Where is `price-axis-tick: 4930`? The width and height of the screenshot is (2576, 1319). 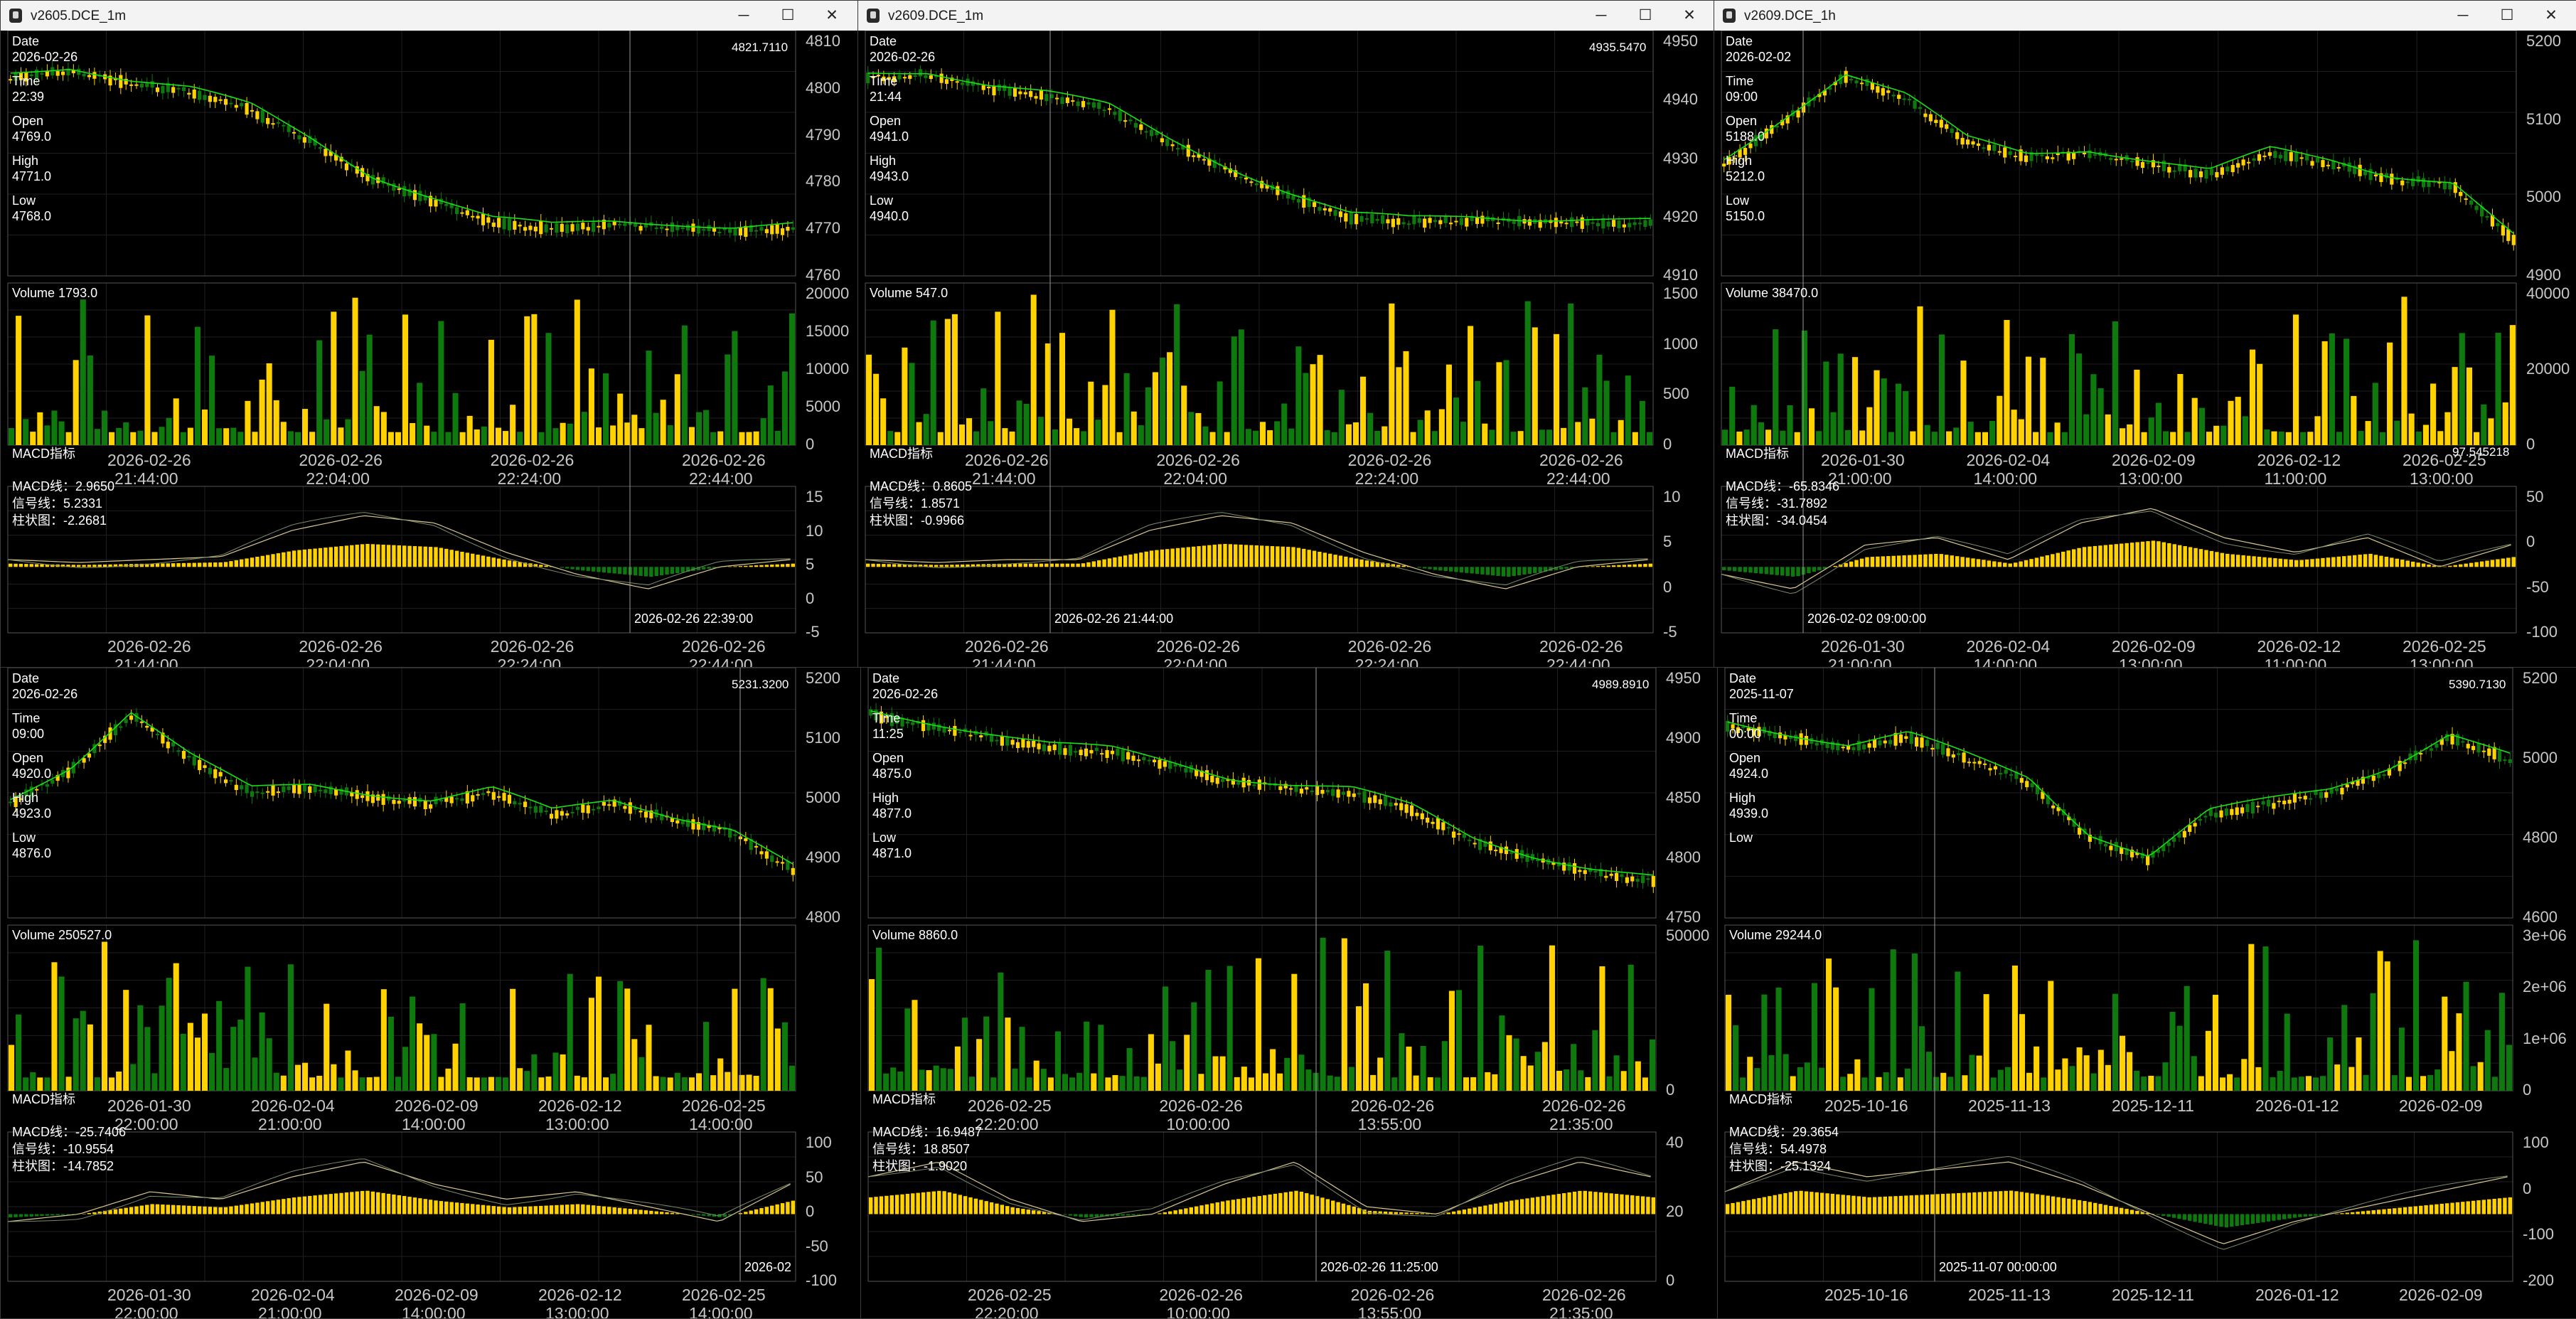
price-axis-tick: 4930 is located at coordinates (1681, 159).